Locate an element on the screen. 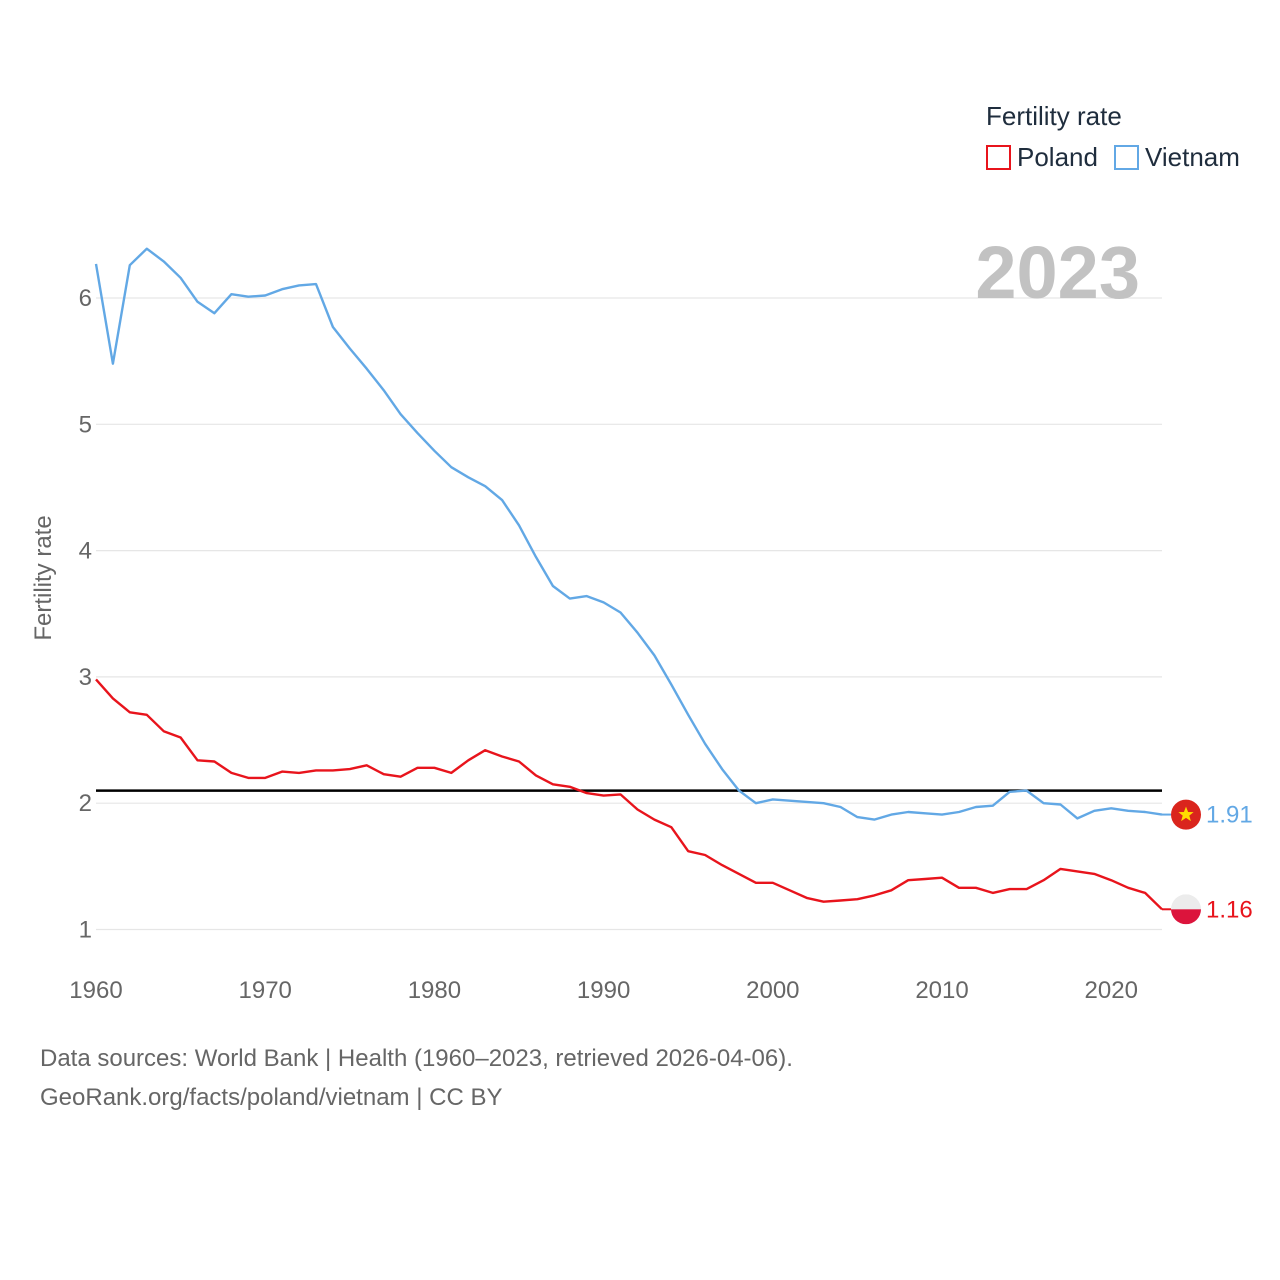  vietnam-flag-icon is located at coordinates (1186, 814).